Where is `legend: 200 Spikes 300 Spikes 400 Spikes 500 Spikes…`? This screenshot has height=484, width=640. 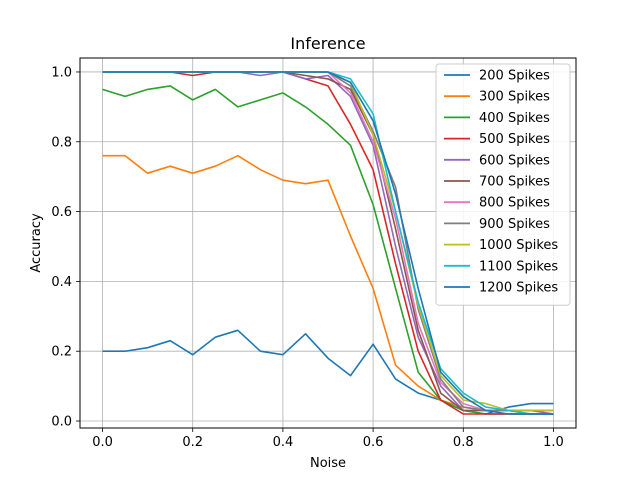 legend: 200 Spikes 300 Spikes 400 Spikes 500 Spikes… is located at coordinates (503, 184).